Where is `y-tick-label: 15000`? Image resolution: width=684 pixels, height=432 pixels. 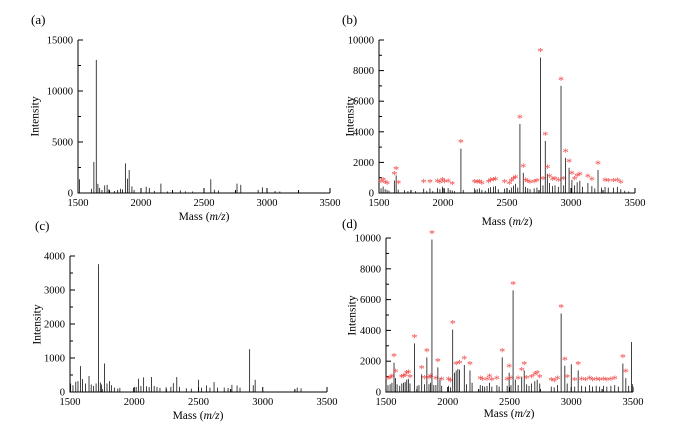
y-tick-label: 15000 is located at coordinates (60, 41).